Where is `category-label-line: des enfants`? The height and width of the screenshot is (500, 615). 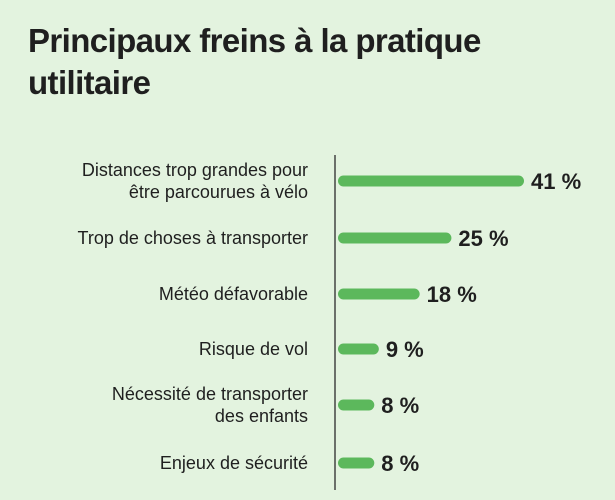
category-label-line: des enfants is located at coordinates (261, 416).